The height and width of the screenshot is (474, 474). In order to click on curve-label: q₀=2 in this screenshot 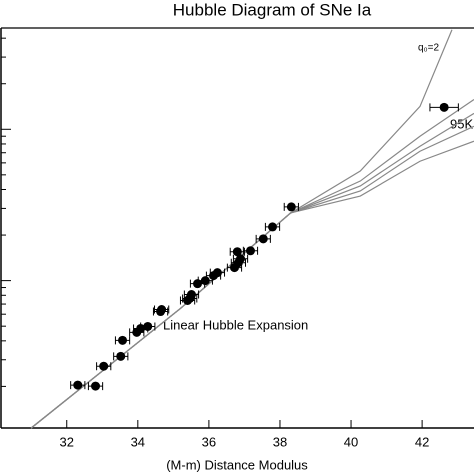, I will do `click(429, 47)`.